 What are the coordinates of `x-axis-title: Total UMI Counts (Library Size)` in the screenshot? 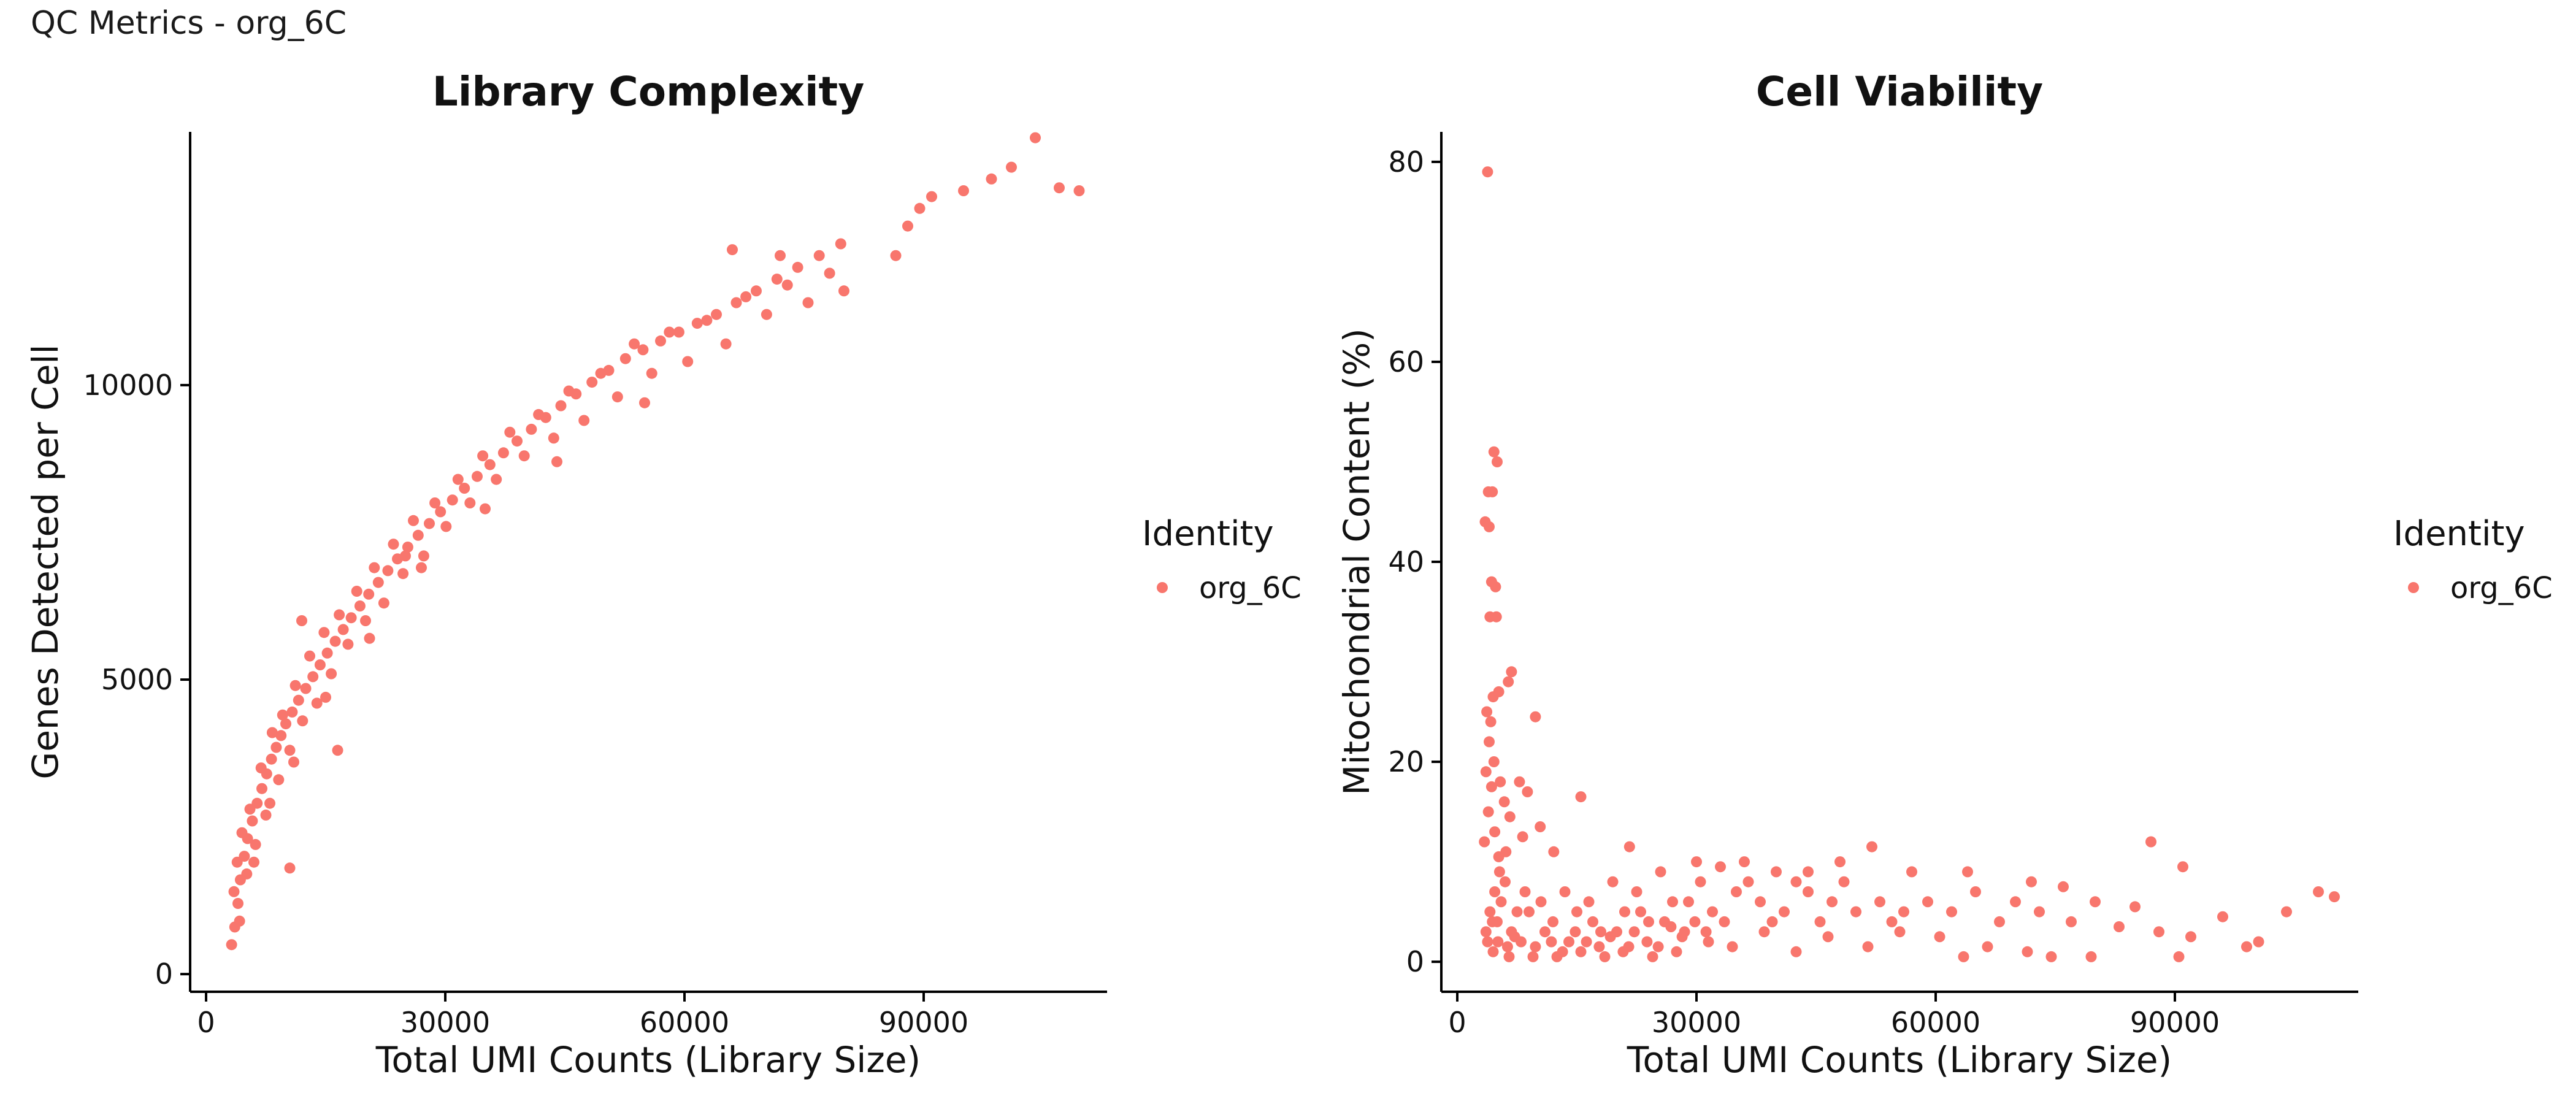 It's located at (648, 1060).